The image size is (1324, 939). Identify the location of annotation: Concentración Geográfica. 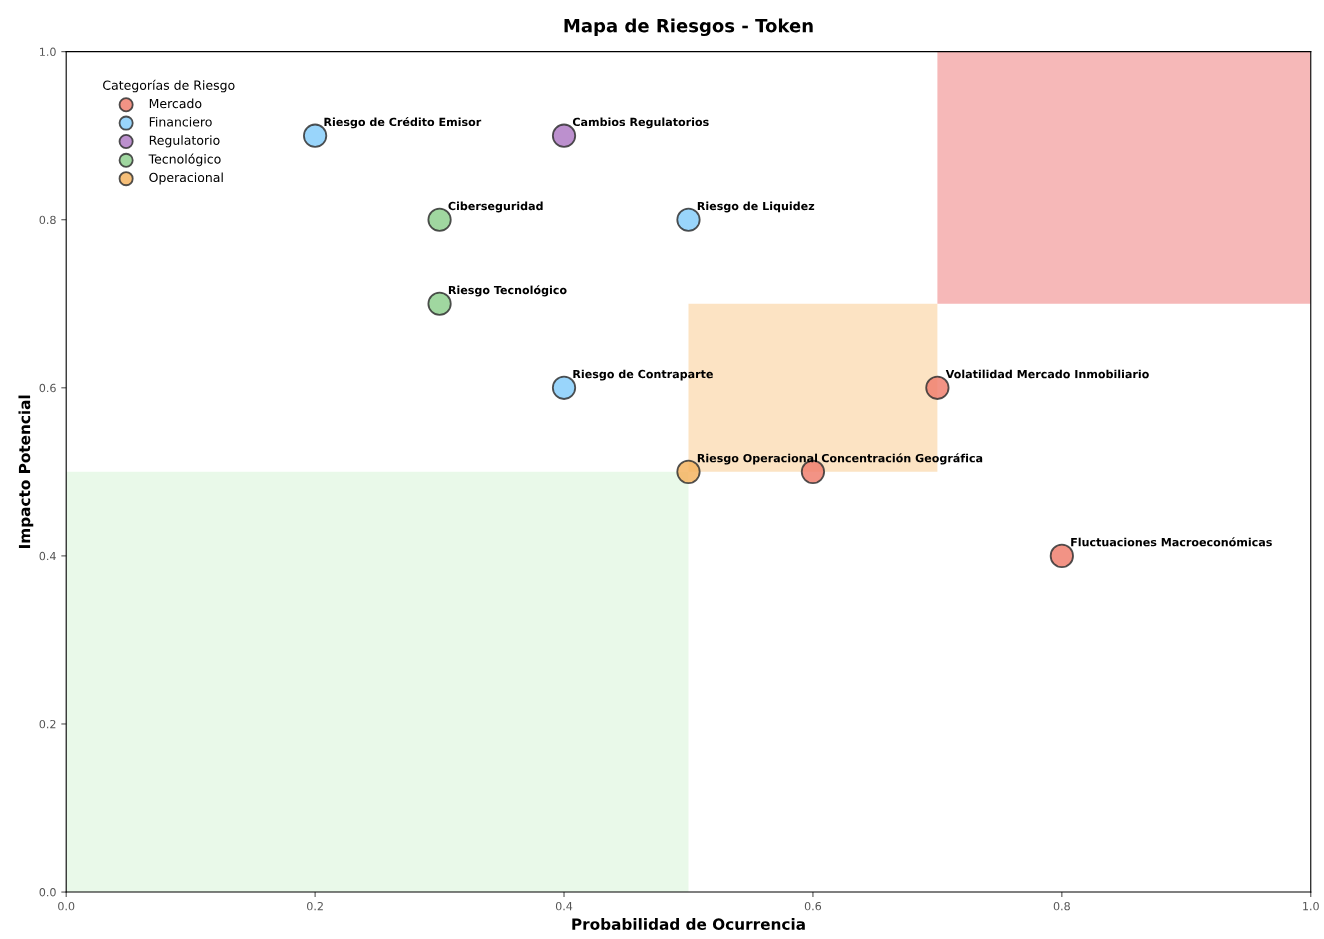
(902, 459).